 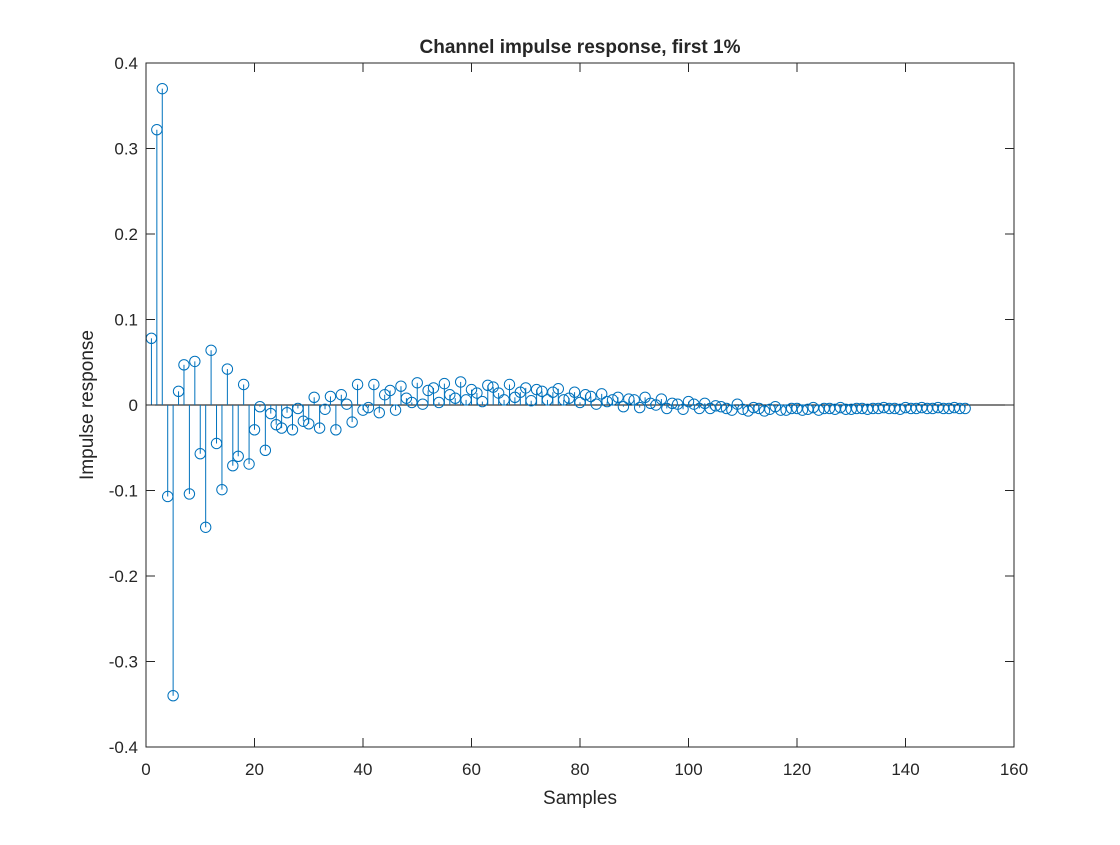 I want to click on x-tick-label: 0, so click(x=145, y=769).